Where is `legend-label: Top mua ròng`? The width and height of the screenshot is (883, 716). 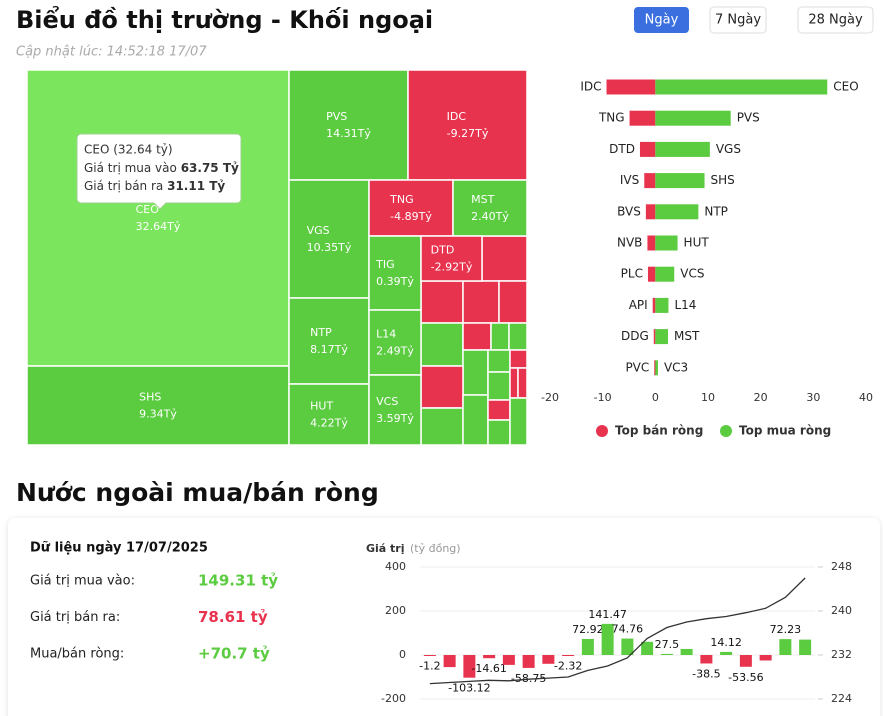 legend-label: Top mua ròng is located at coordinates (785, 431).